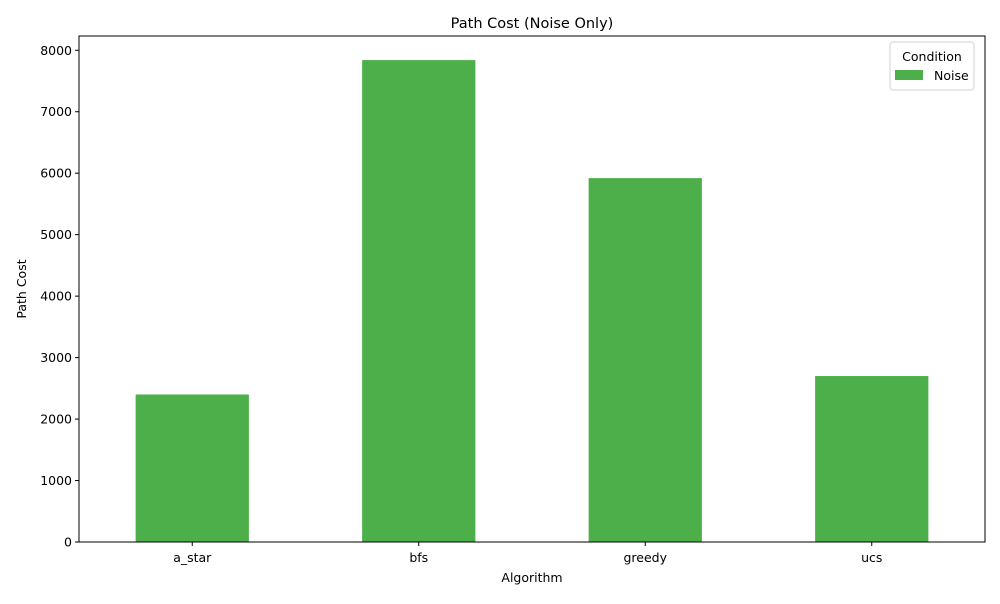 This screenshot has width=1000, height=604. Describe the element at coordinates (21, 288) in the screenshot. I see `y-axis-label: Path Cost` at that location.